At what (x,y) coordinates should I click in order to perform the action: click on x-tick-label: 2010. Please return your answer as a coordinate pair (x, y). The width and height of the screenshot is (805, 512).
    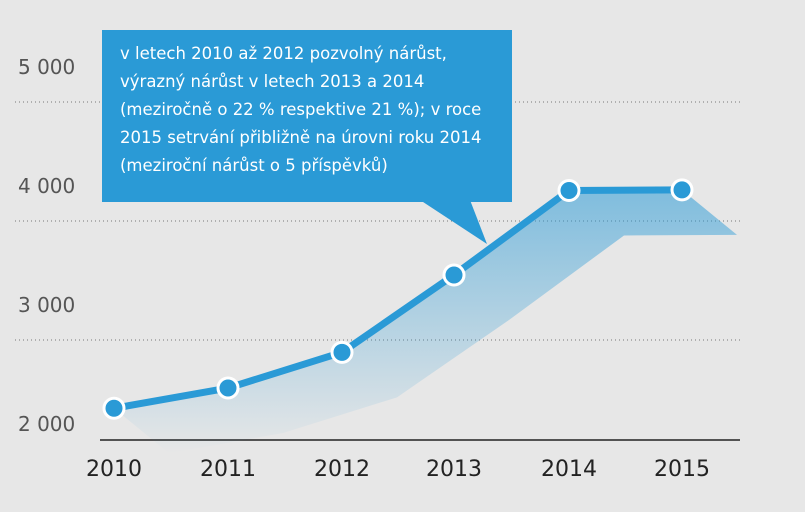
    Looking at the image, I should click on (114, 469).